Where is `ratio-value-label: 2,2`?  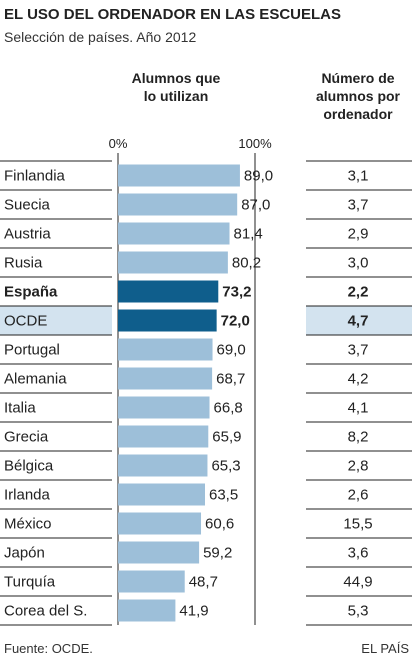 ratio-value-label: 2,2 is located at coordinates (358, 292).